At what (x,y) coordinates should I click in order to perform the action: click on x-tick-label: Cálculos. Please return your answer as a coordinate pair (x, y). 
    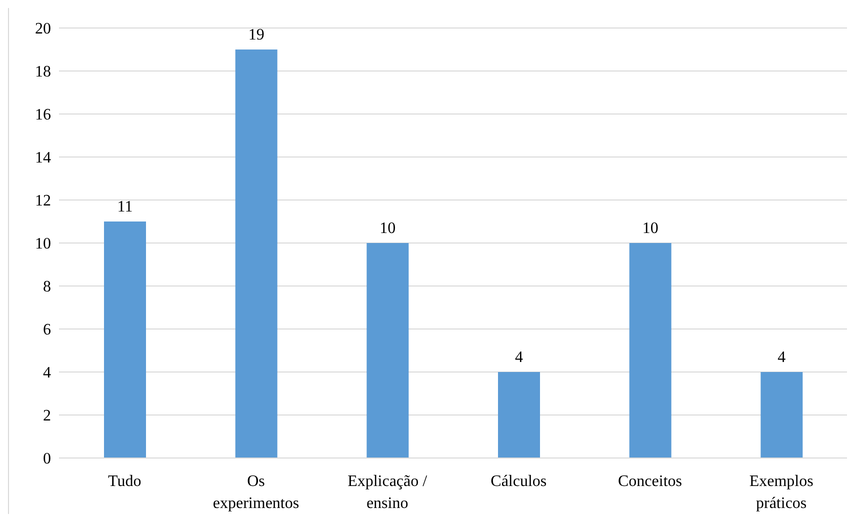
    Looking at the image, I should click on (518, 481).